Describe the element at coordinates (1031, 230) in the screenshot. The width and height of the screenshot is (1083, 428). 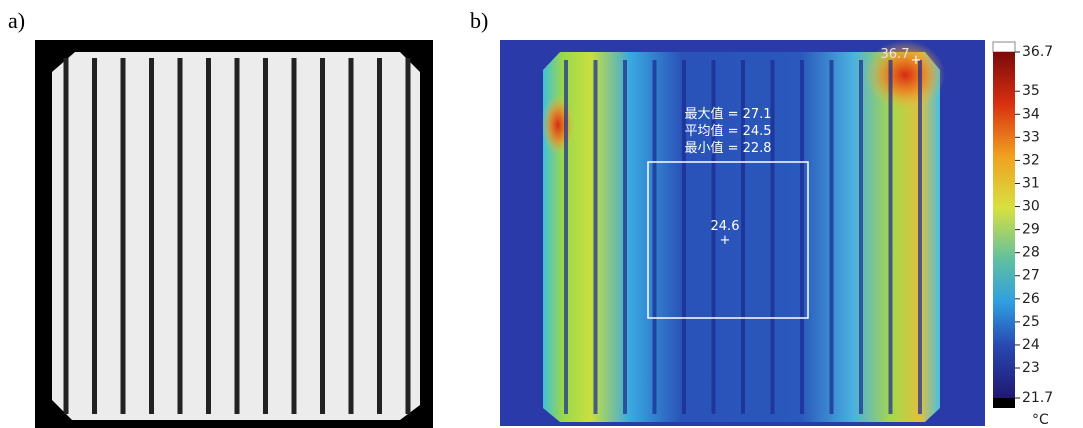
I see `colorbar-tick-label: 29` at that location.